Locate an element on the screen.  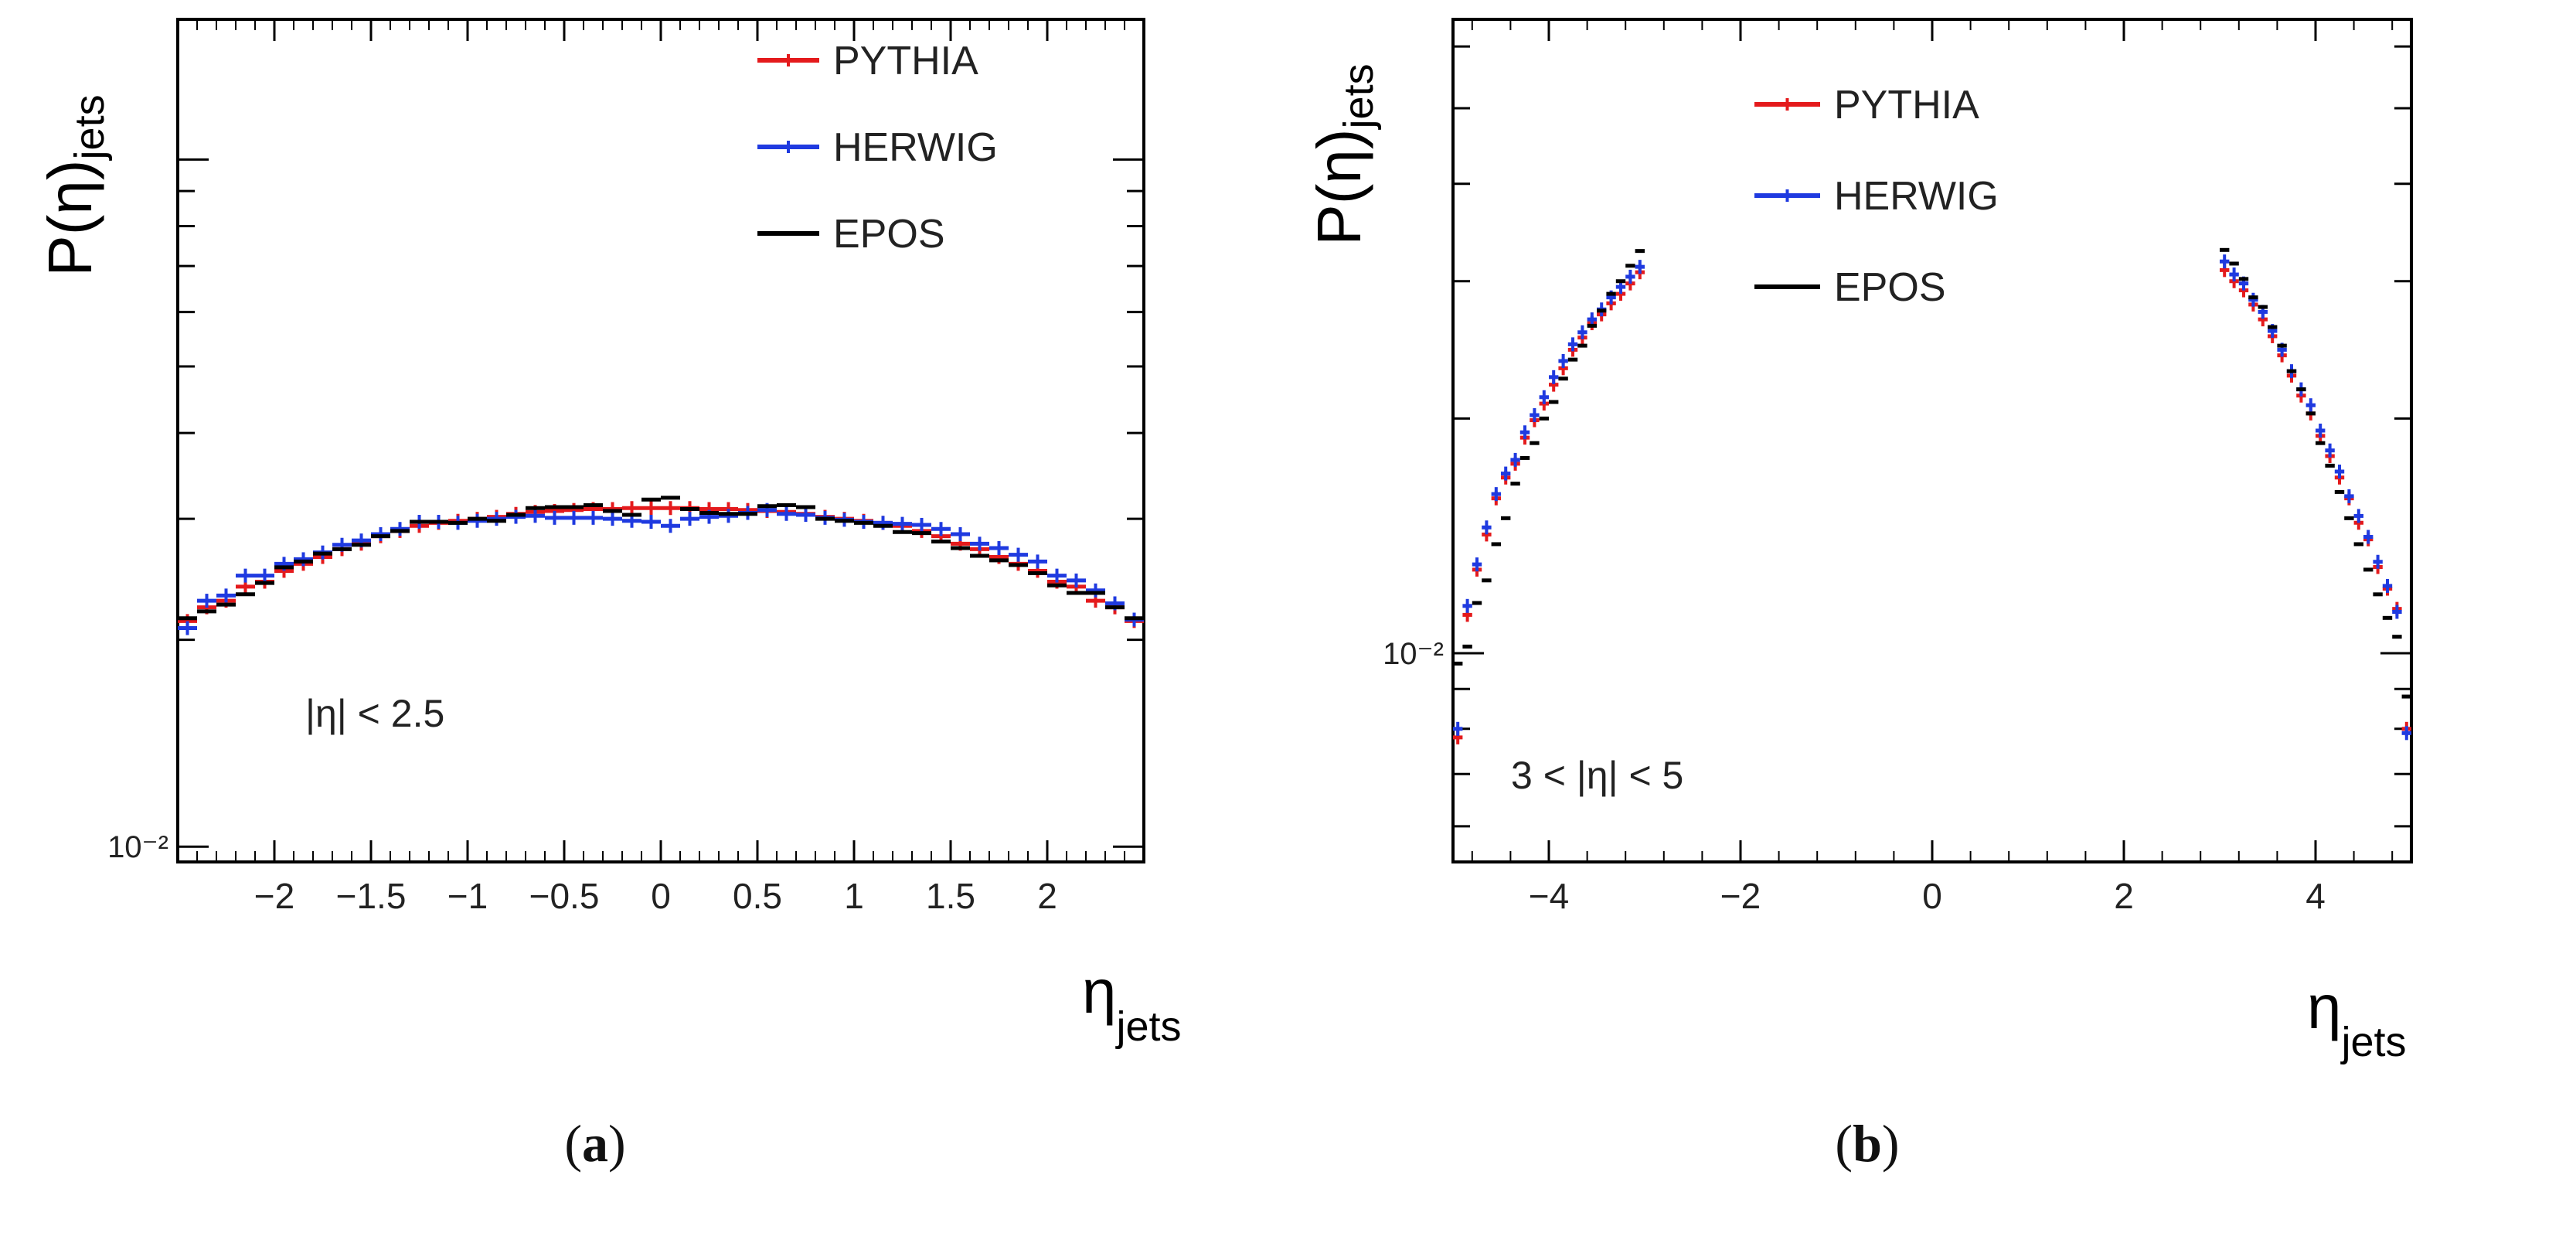
caption-b-open: ( is located at coordinates (1844, 1143).